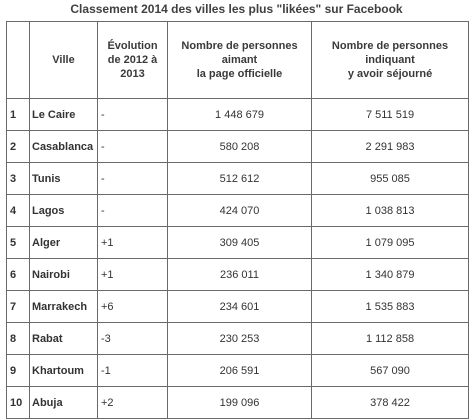  I want to click on table-row: 6 Nairobi +1 236 011 1 340 879, so click(237, 274).